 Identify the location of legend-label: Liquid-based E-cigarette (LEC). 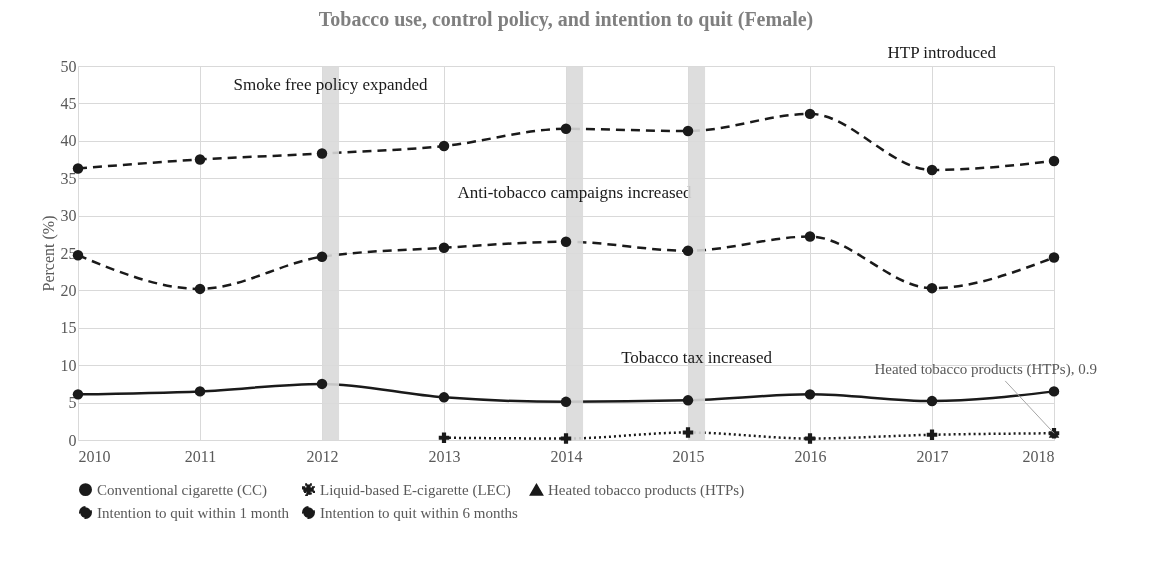
(415, 490).